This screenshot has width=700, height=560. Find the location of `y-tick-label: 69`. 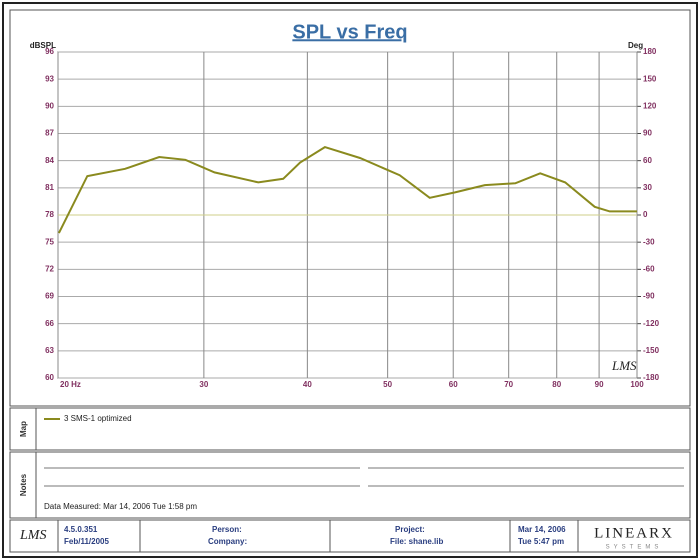

y-tick-label: 69 is located at coordinates (49, 296).